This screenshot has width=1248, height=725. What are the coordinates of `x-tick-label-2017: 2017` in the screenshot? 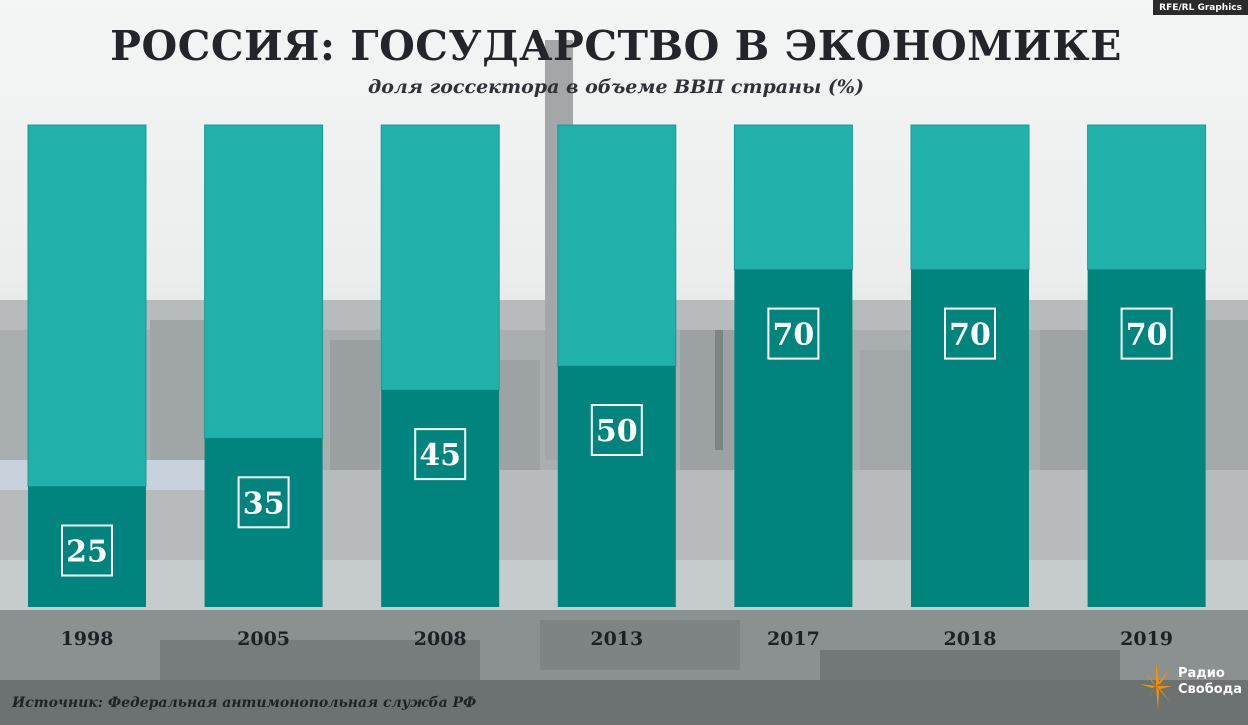 It's located at (793, 639).